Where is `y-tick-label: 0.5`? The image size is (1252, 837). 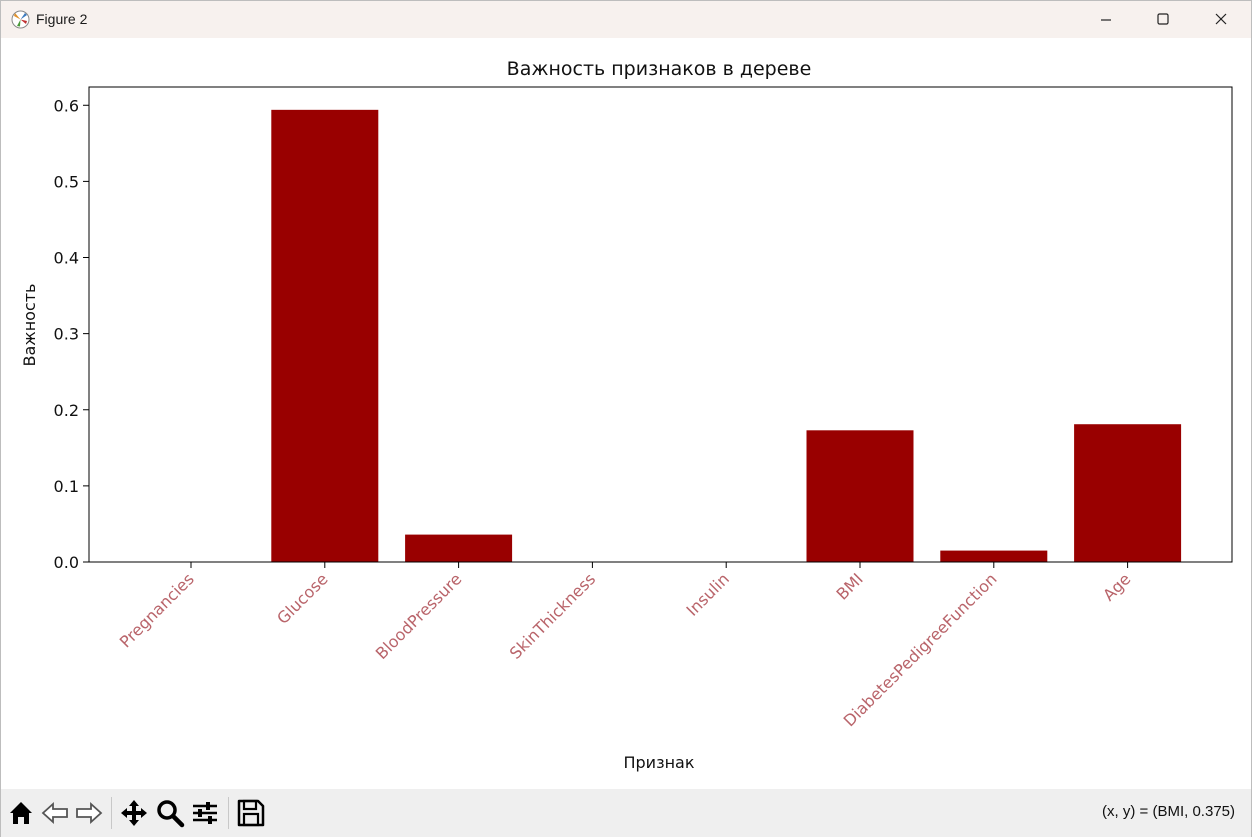
y-tick-label: 0.5 is located at coordinates (66, 181).